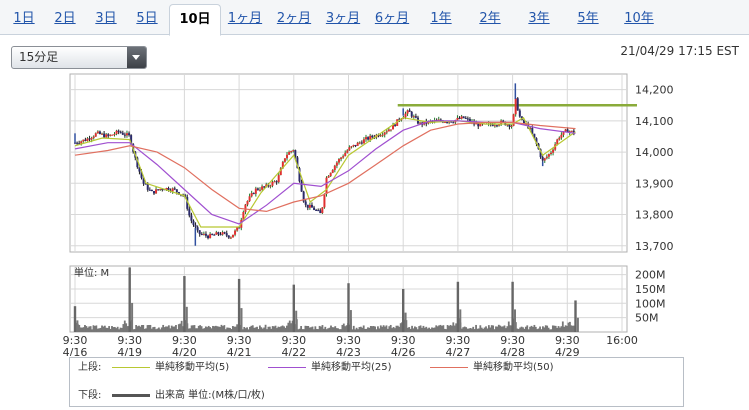 The height and width of the screenshot is (410, 749). I want to click on interval-select: 15分足, so click(79, 57).